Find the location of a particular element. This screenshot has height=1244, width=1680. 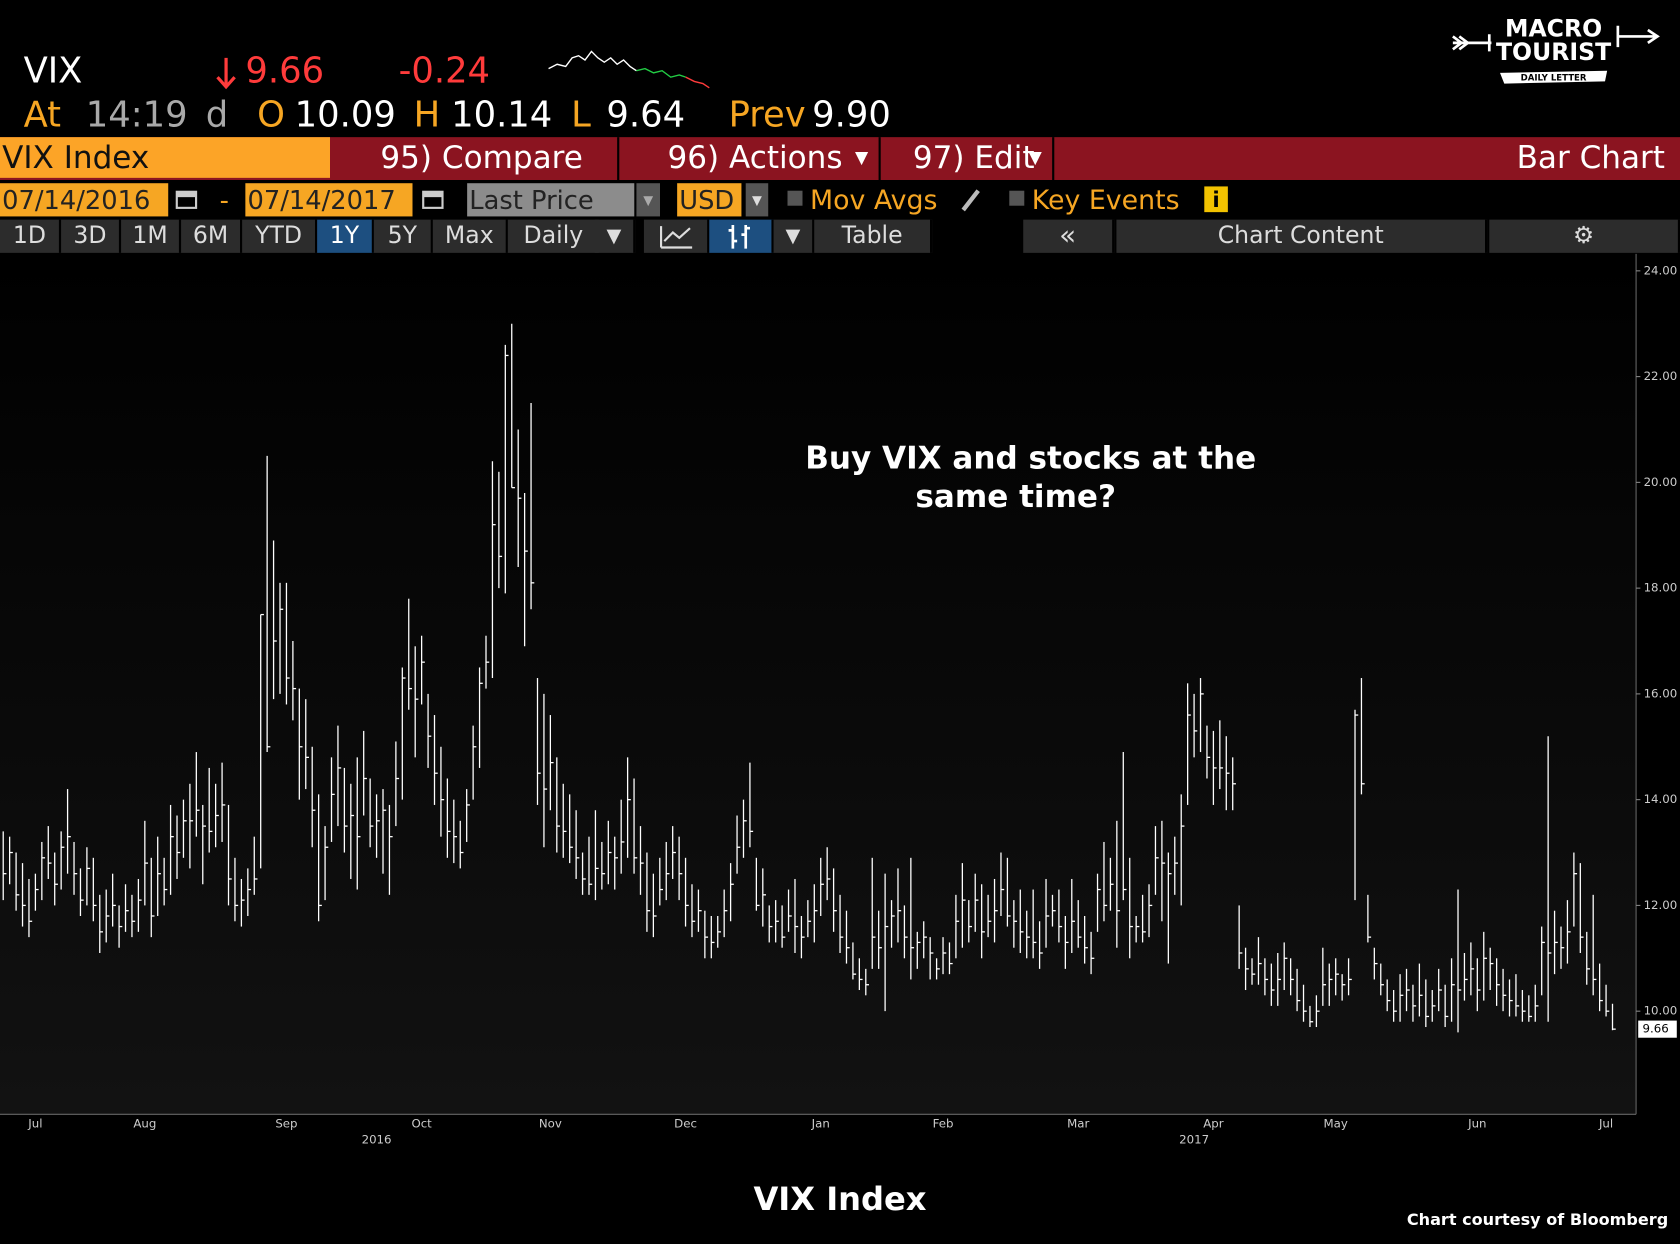

line-chart-button is located at coordinates (676, 236).